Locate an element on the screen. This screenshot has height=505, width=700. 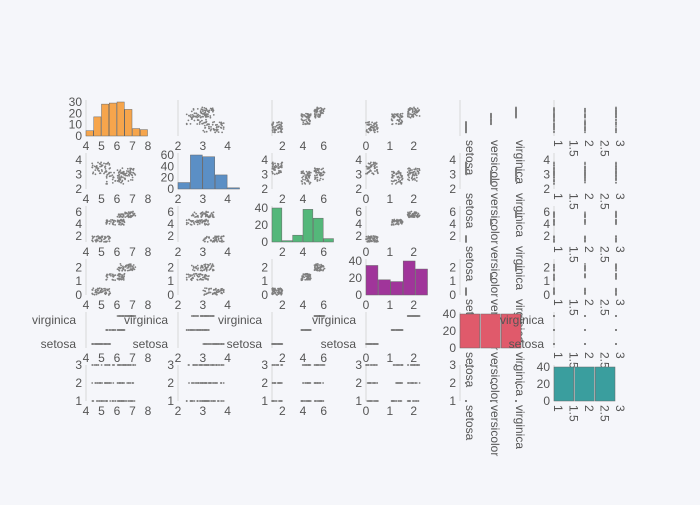
x-tick-label: 1 is located at coordinates (390, 305).